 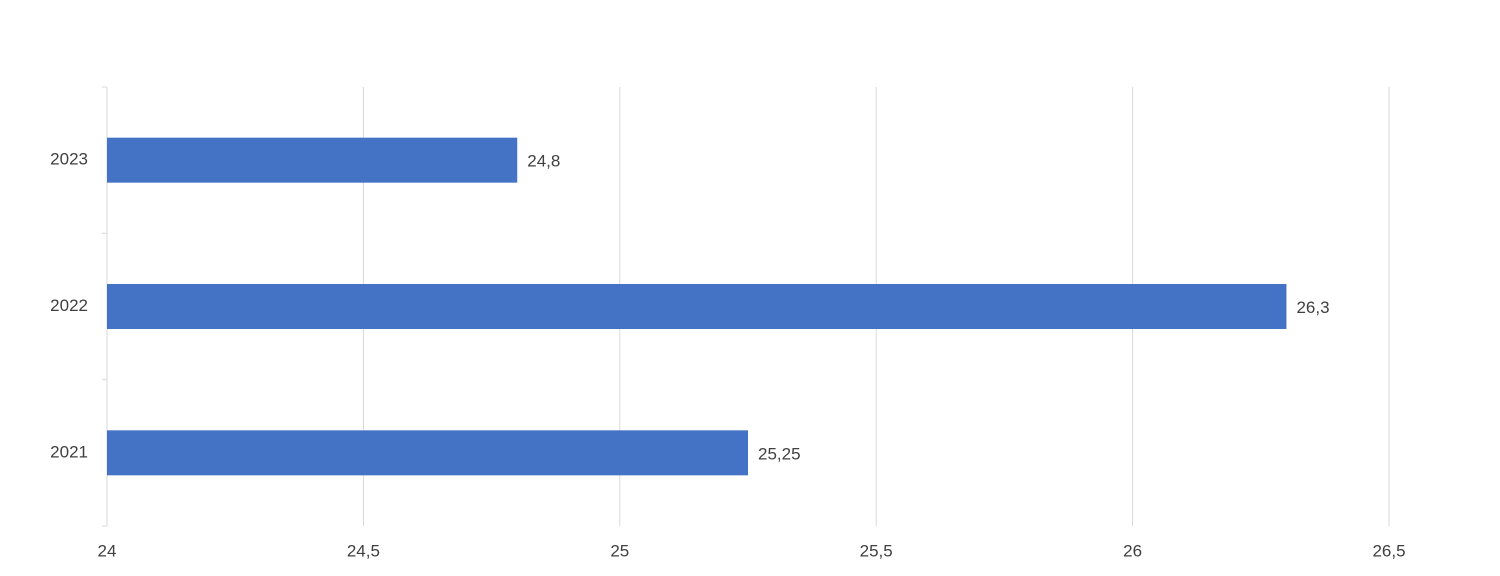 What do you see at coordinates (69, 451) in the screenshot?
I see `y-tick-label: 2021` at bounding box center [69, 451].